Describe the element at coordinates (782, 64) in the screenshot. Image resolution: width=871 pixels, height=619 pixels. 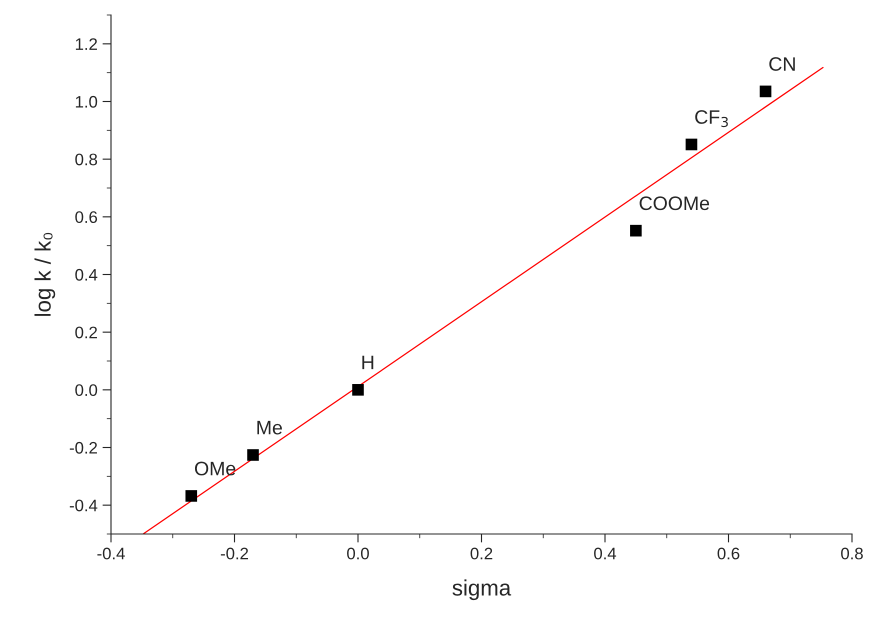
I see `annotation: CN` at that location.